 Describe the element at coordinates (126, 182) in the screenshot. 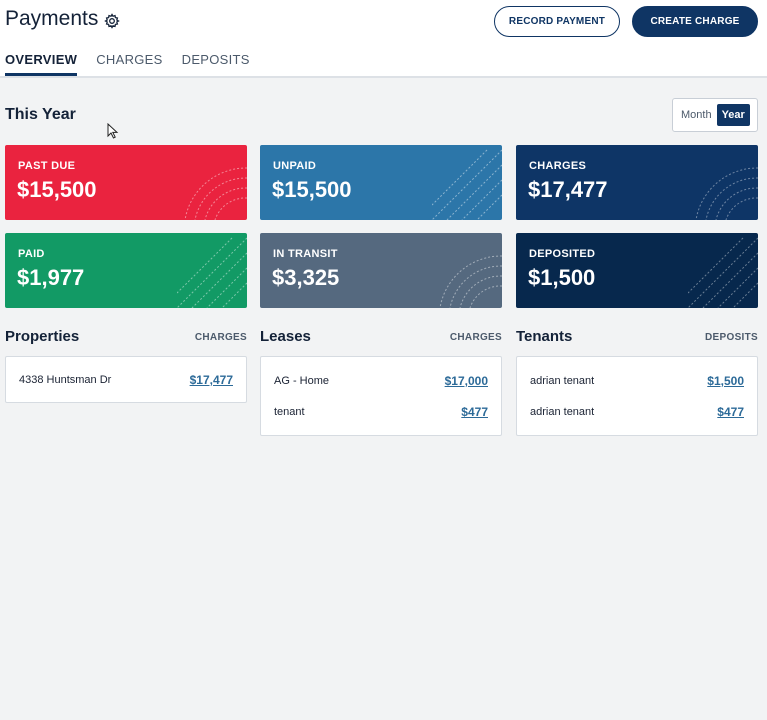

I see `past-due-card: PAST DUE $15,500` at that location.